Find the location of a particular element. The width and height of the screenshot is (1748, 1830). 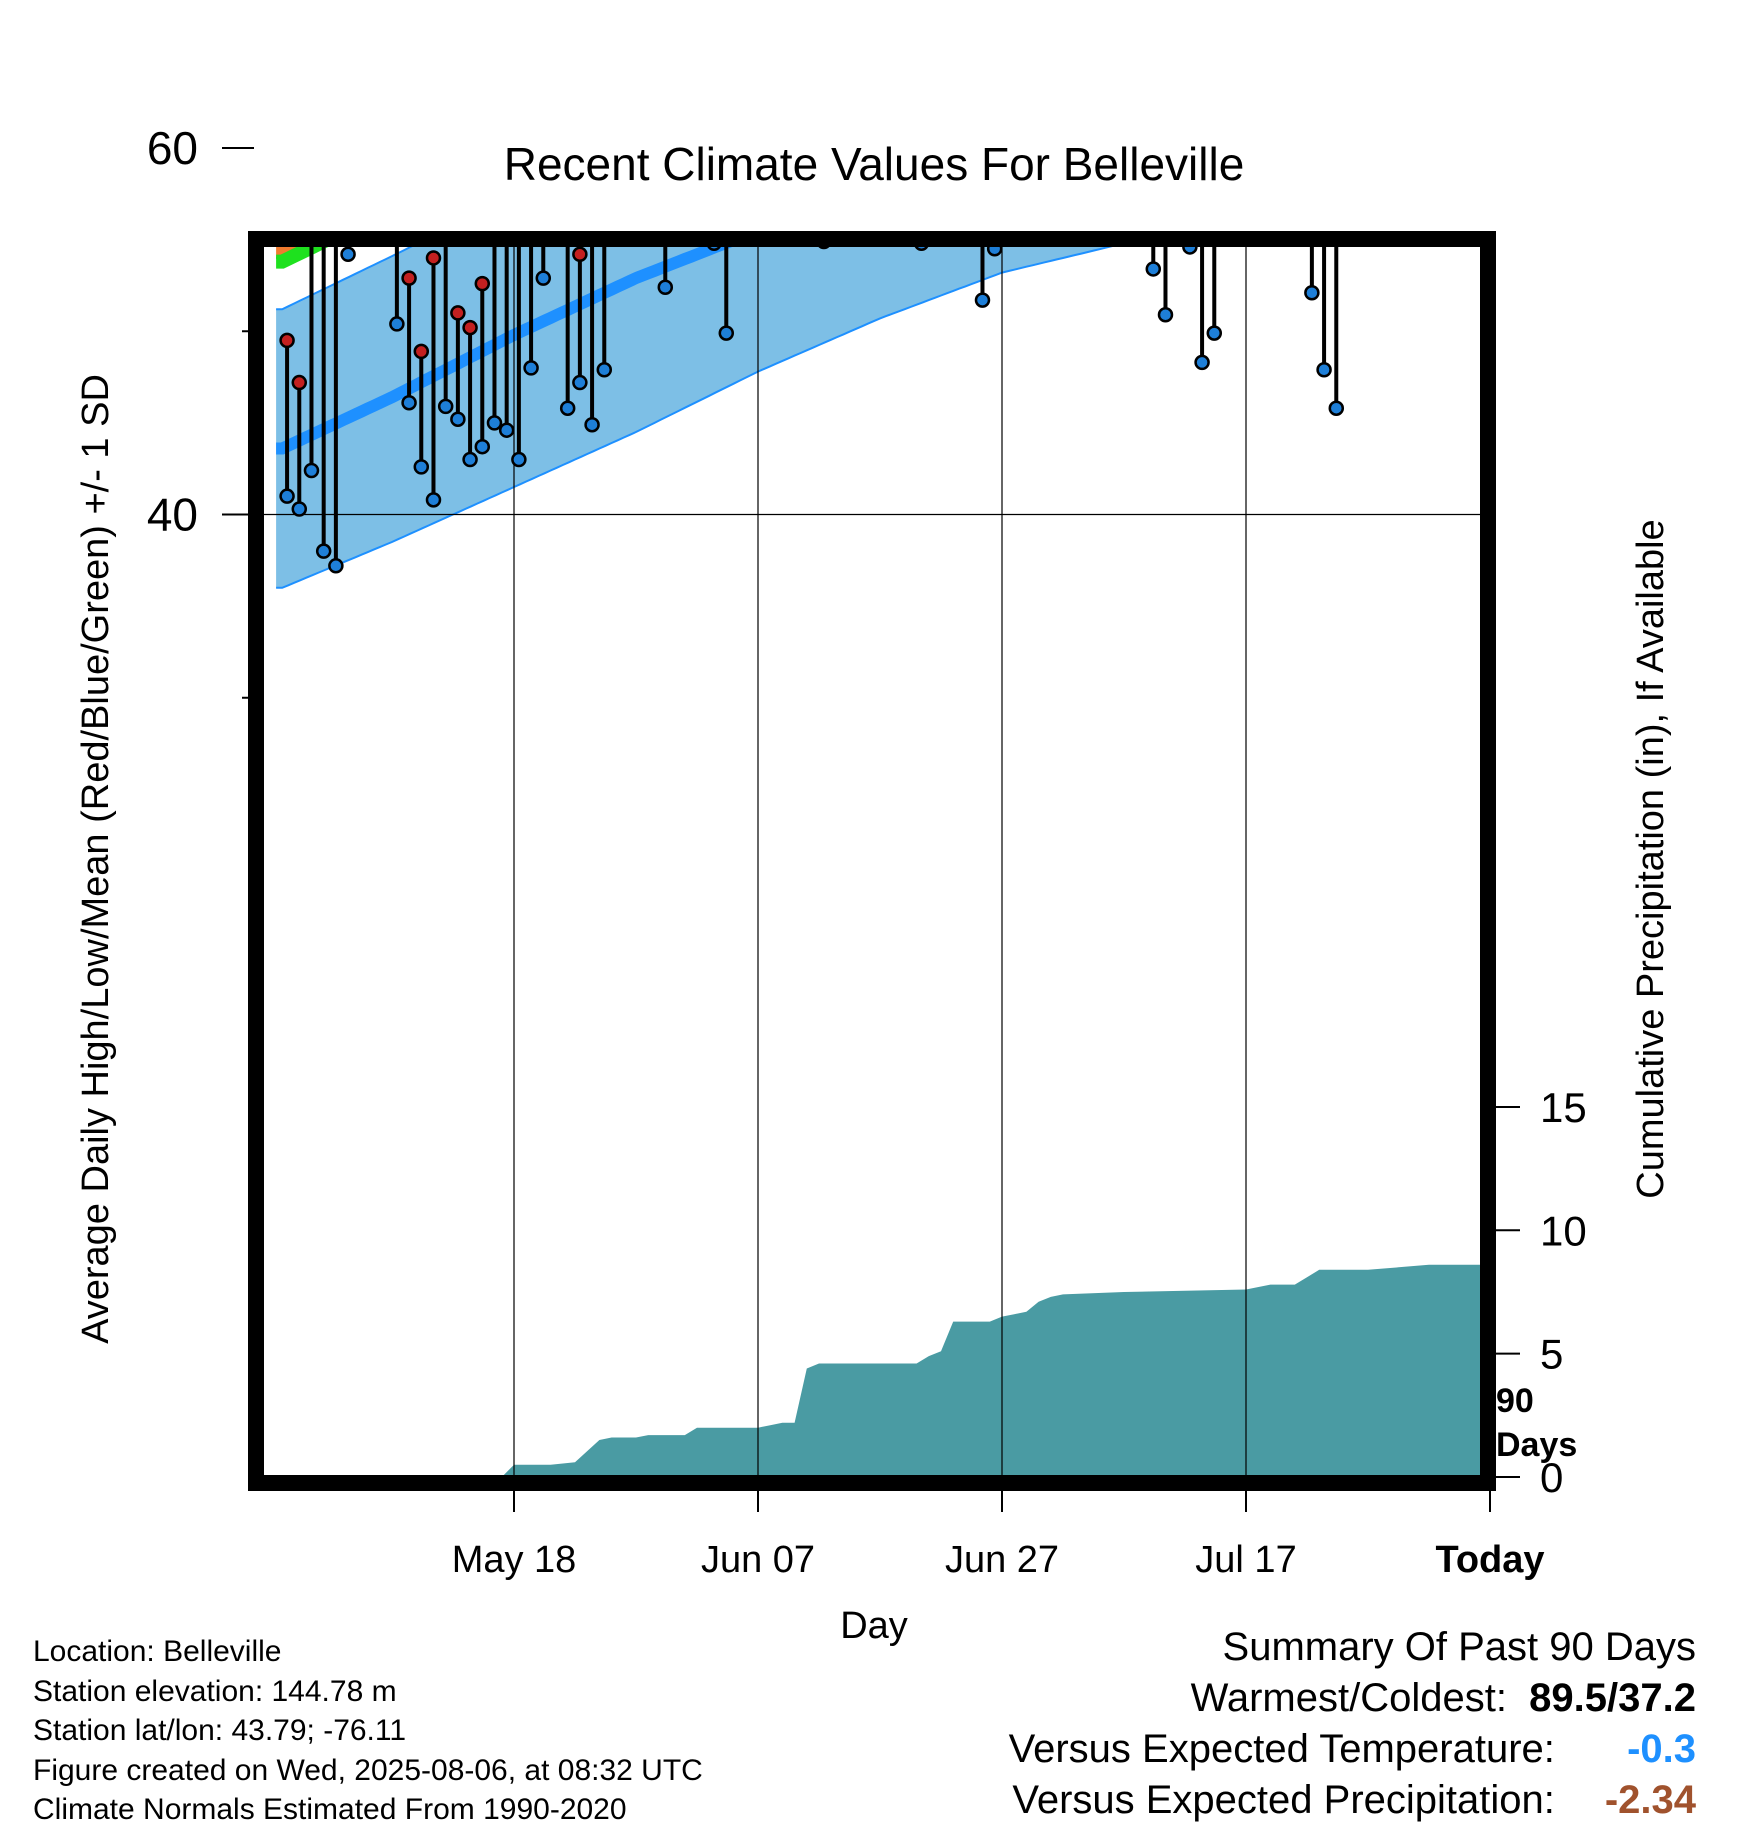

normals-text: Climate Normals Estimated From 1990-2020 is located at coordinates (330, 1809).